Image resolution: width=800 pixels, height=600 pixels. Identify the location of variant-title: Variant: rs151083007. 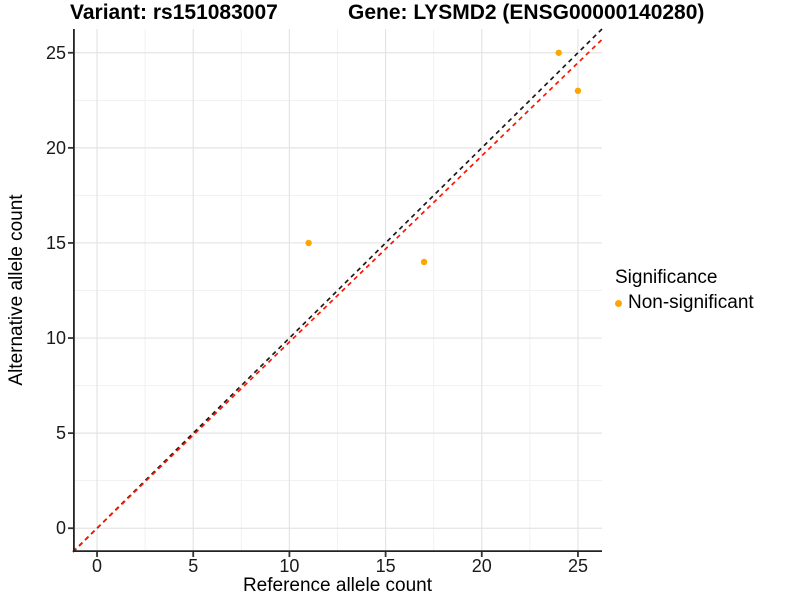
(174, 12).